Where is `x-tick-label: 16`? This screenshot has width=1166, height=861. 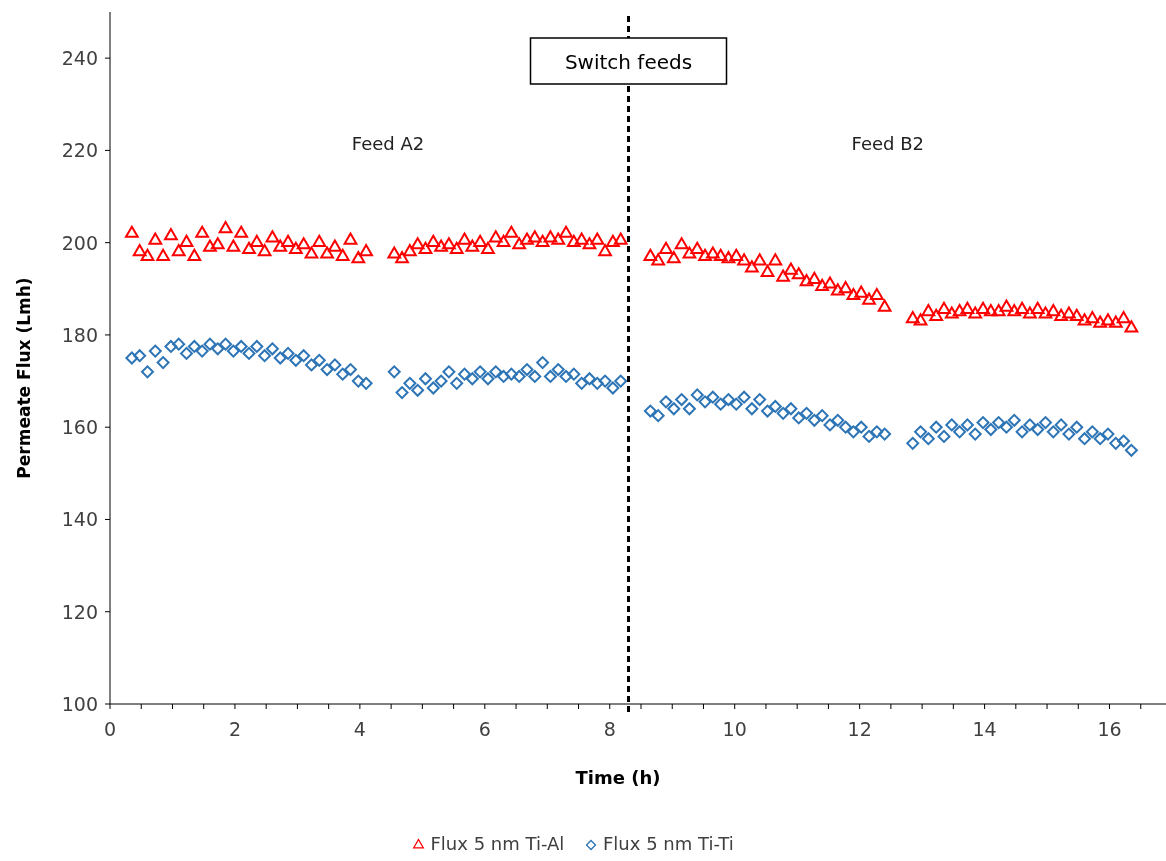
x-tick-label: 16 is located at coordinates (1109, 729).